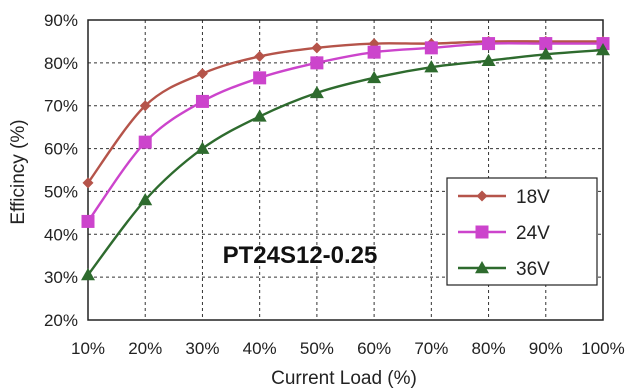 The image size is (625, 388). What do you see at coordinates (344, 378) in the screenshot?
I see `x-axis-title: Current Load (%)` at bounding box center [344, 378].